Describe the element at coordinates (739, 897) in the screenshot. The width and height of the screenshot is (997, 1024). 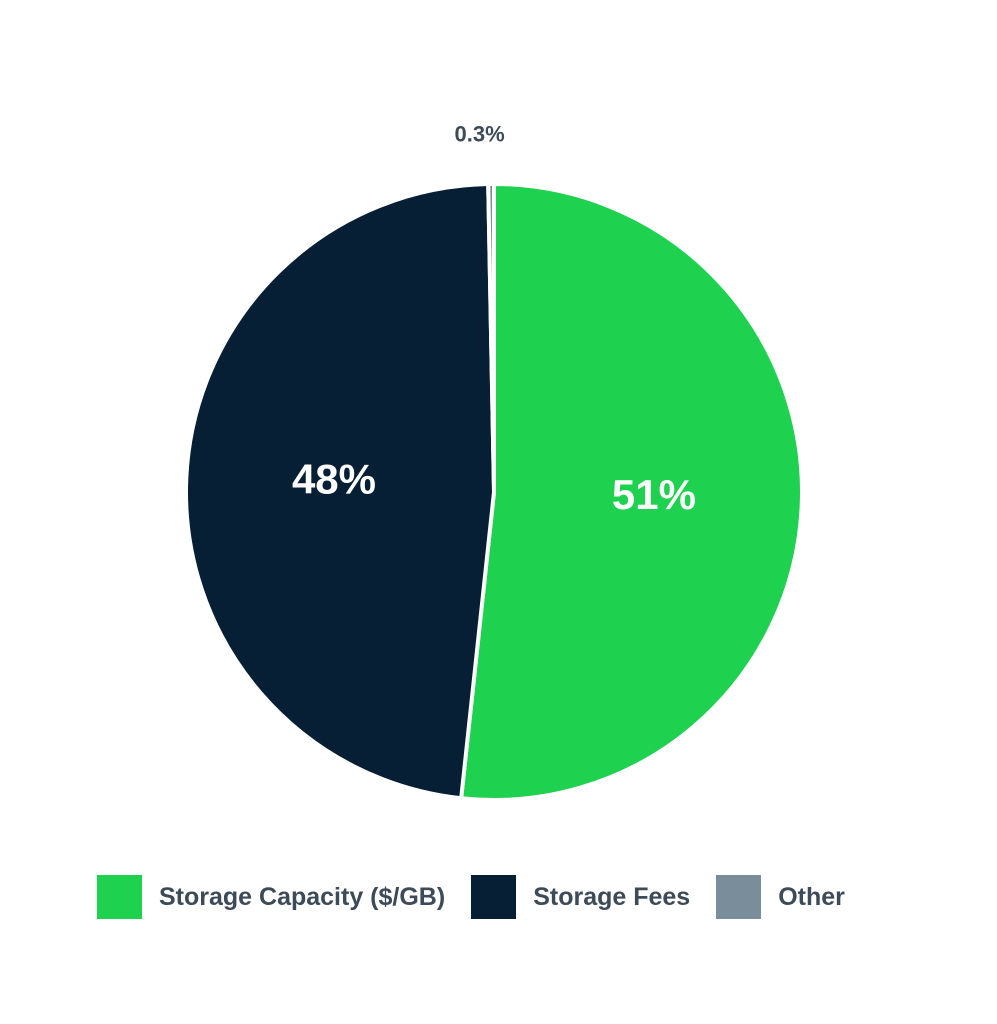
I see `legend-swatch-other` at that location.